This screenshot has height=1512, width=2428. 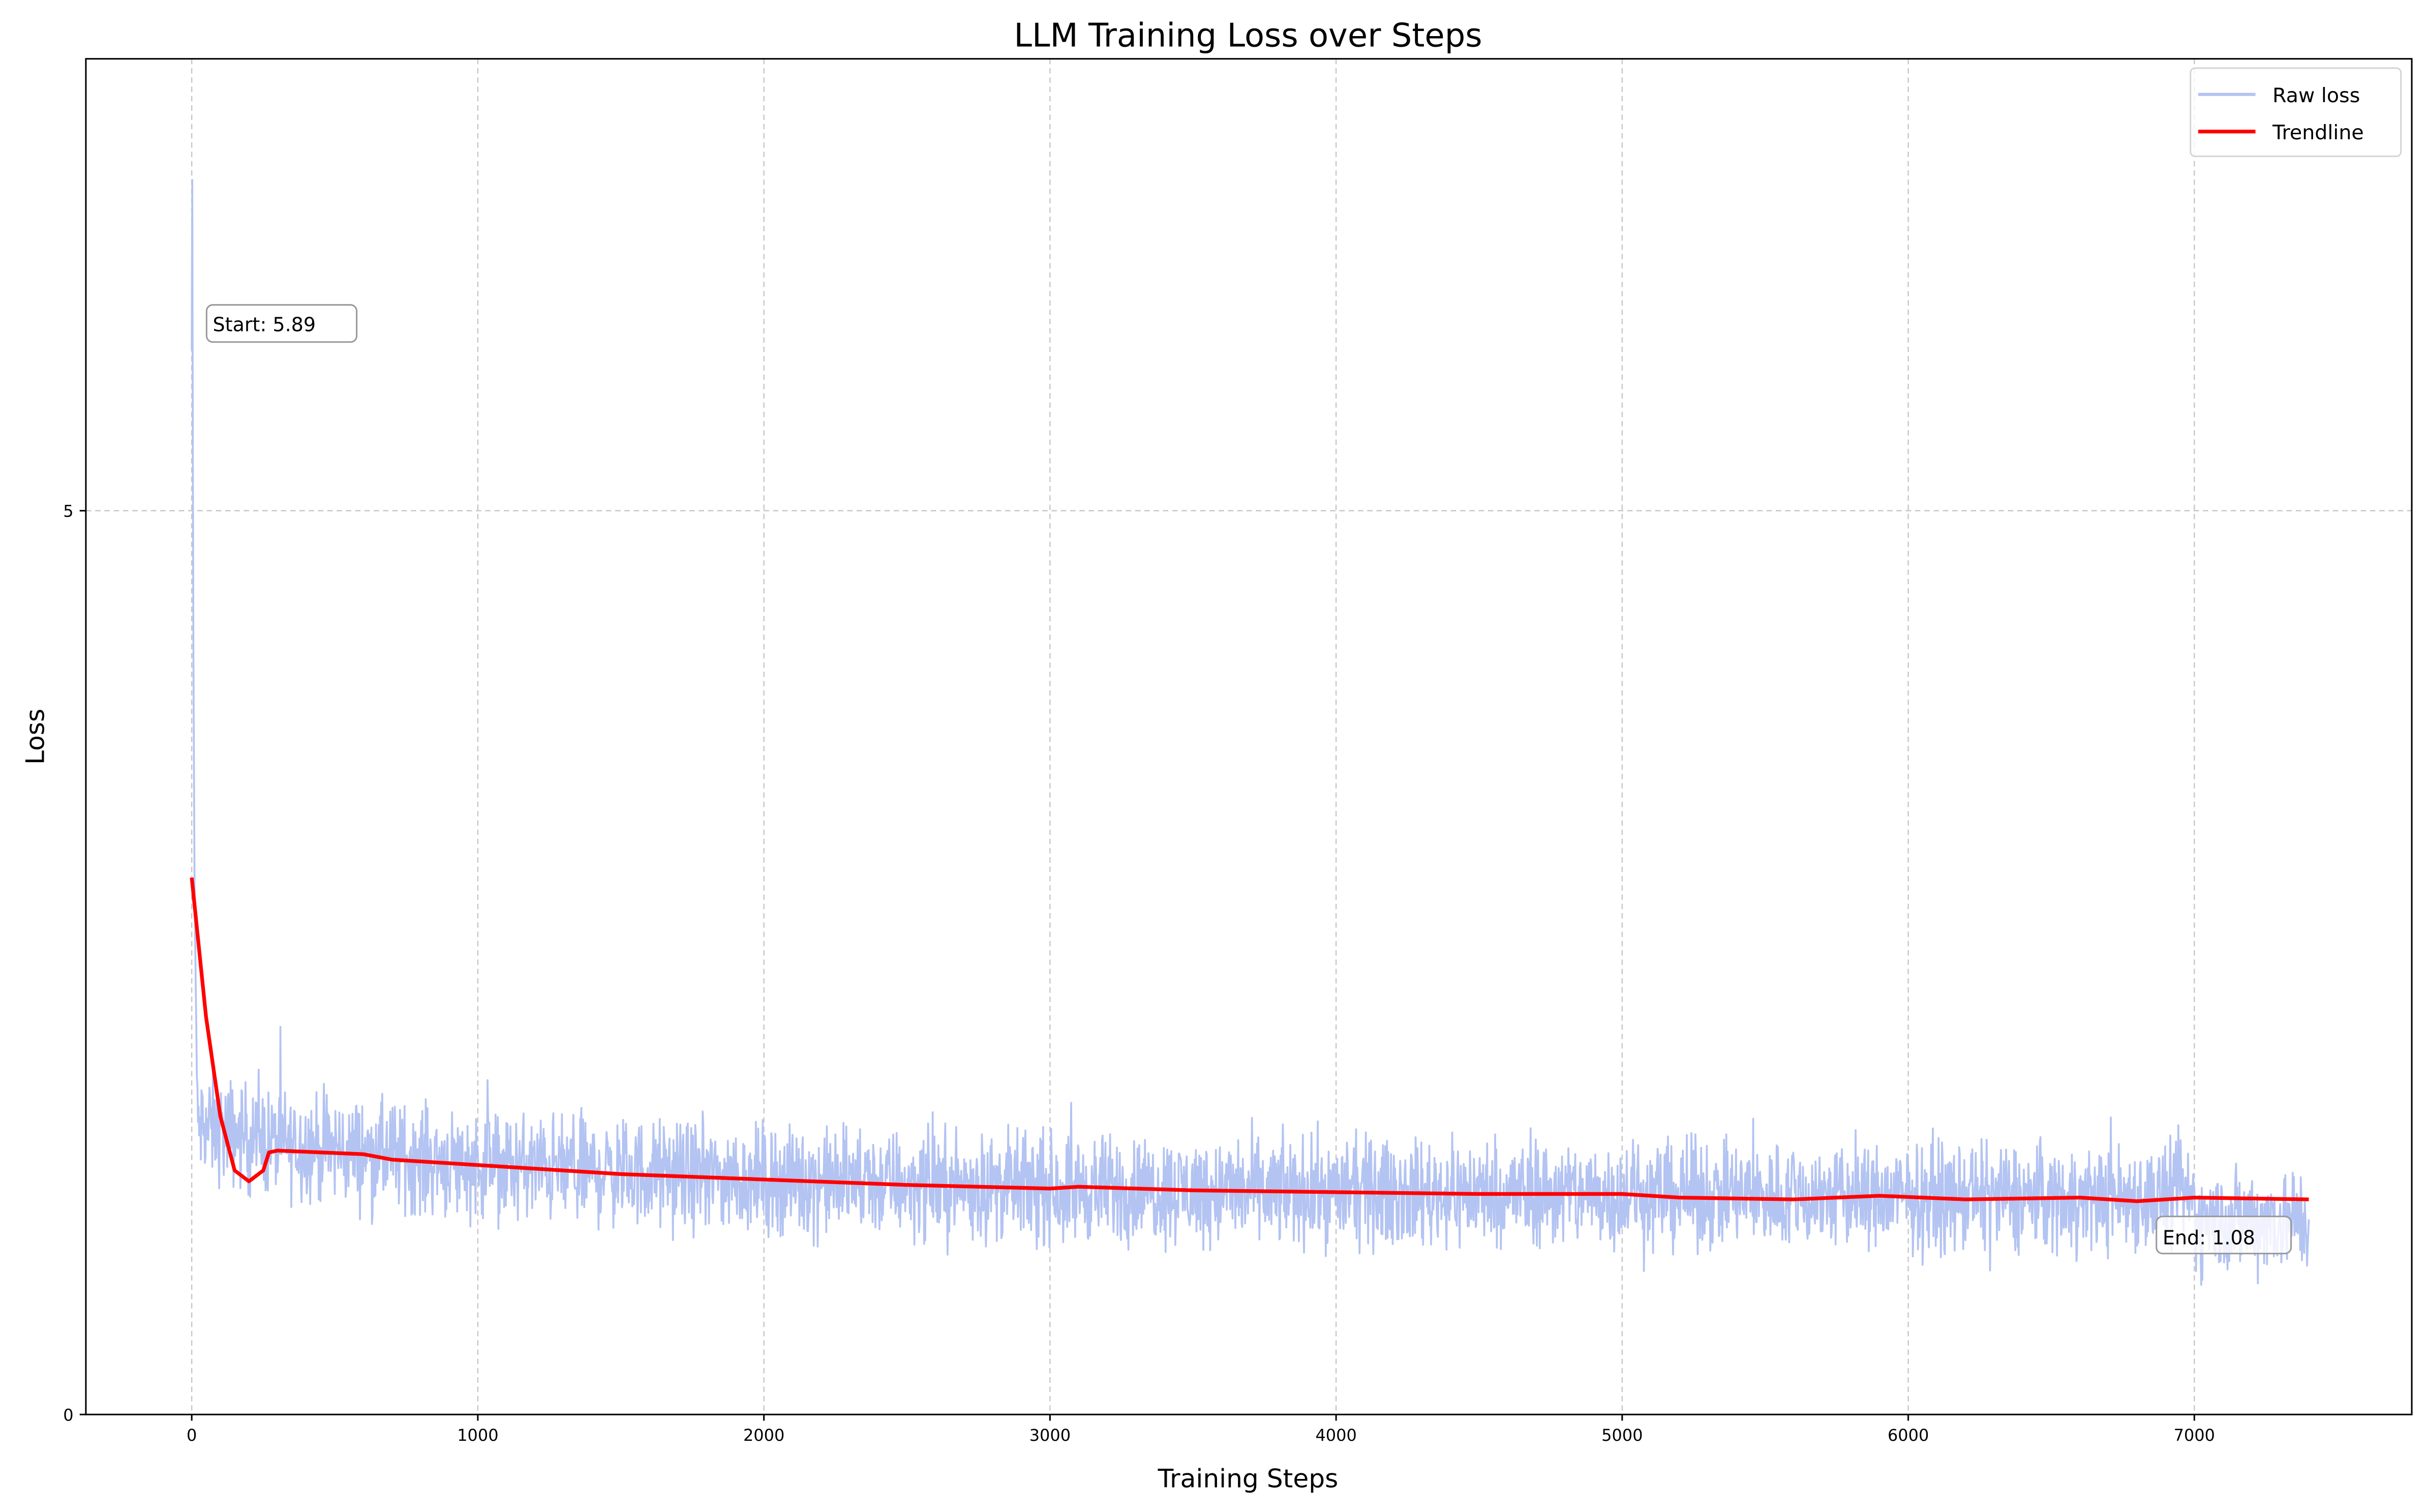 What do you see at coordinates (1335, 1435) in the screenshot?
I see `x-tick-label: 4000` at bounding box center [1335, 1435].